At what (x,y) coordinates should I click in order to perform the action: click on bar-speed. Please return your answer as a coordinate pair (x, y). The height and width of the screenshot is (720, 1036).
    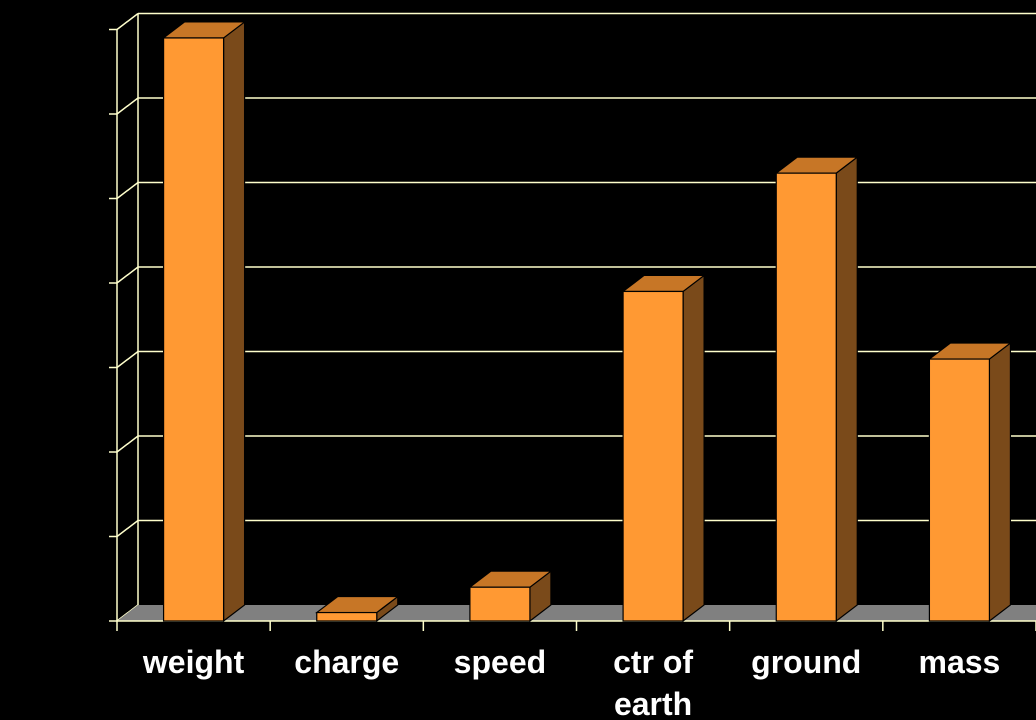
    Looking at the image, I should click on (510, 596).